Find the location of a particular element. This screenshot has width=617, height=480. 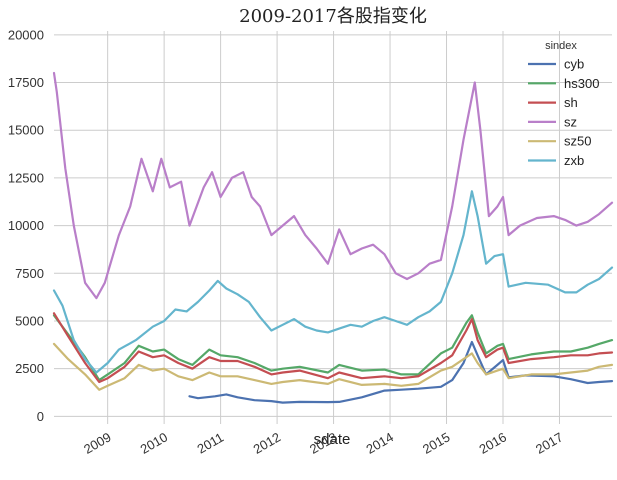

y-axis: 0 2500 5000 7500 10000 12500 15000 17500 20000 is located at coordinates (26, 225).